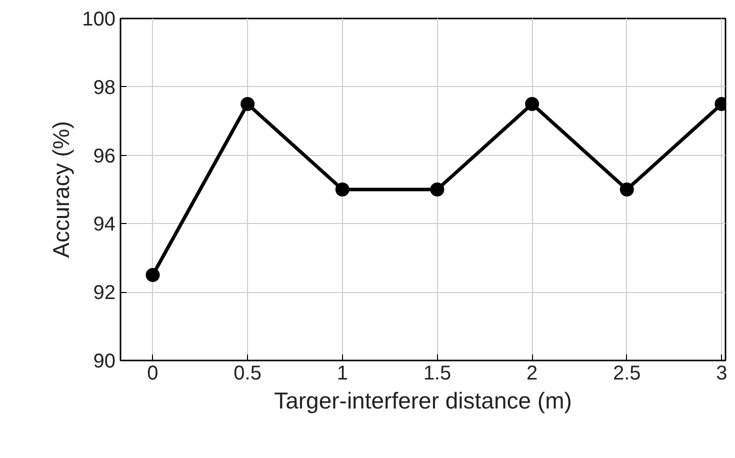 The height and width of the screenshot is (458, 735). Describe the element at coordinates (248, 373) in the screenshot. I see `x-tick-label: 0.5` at that location.